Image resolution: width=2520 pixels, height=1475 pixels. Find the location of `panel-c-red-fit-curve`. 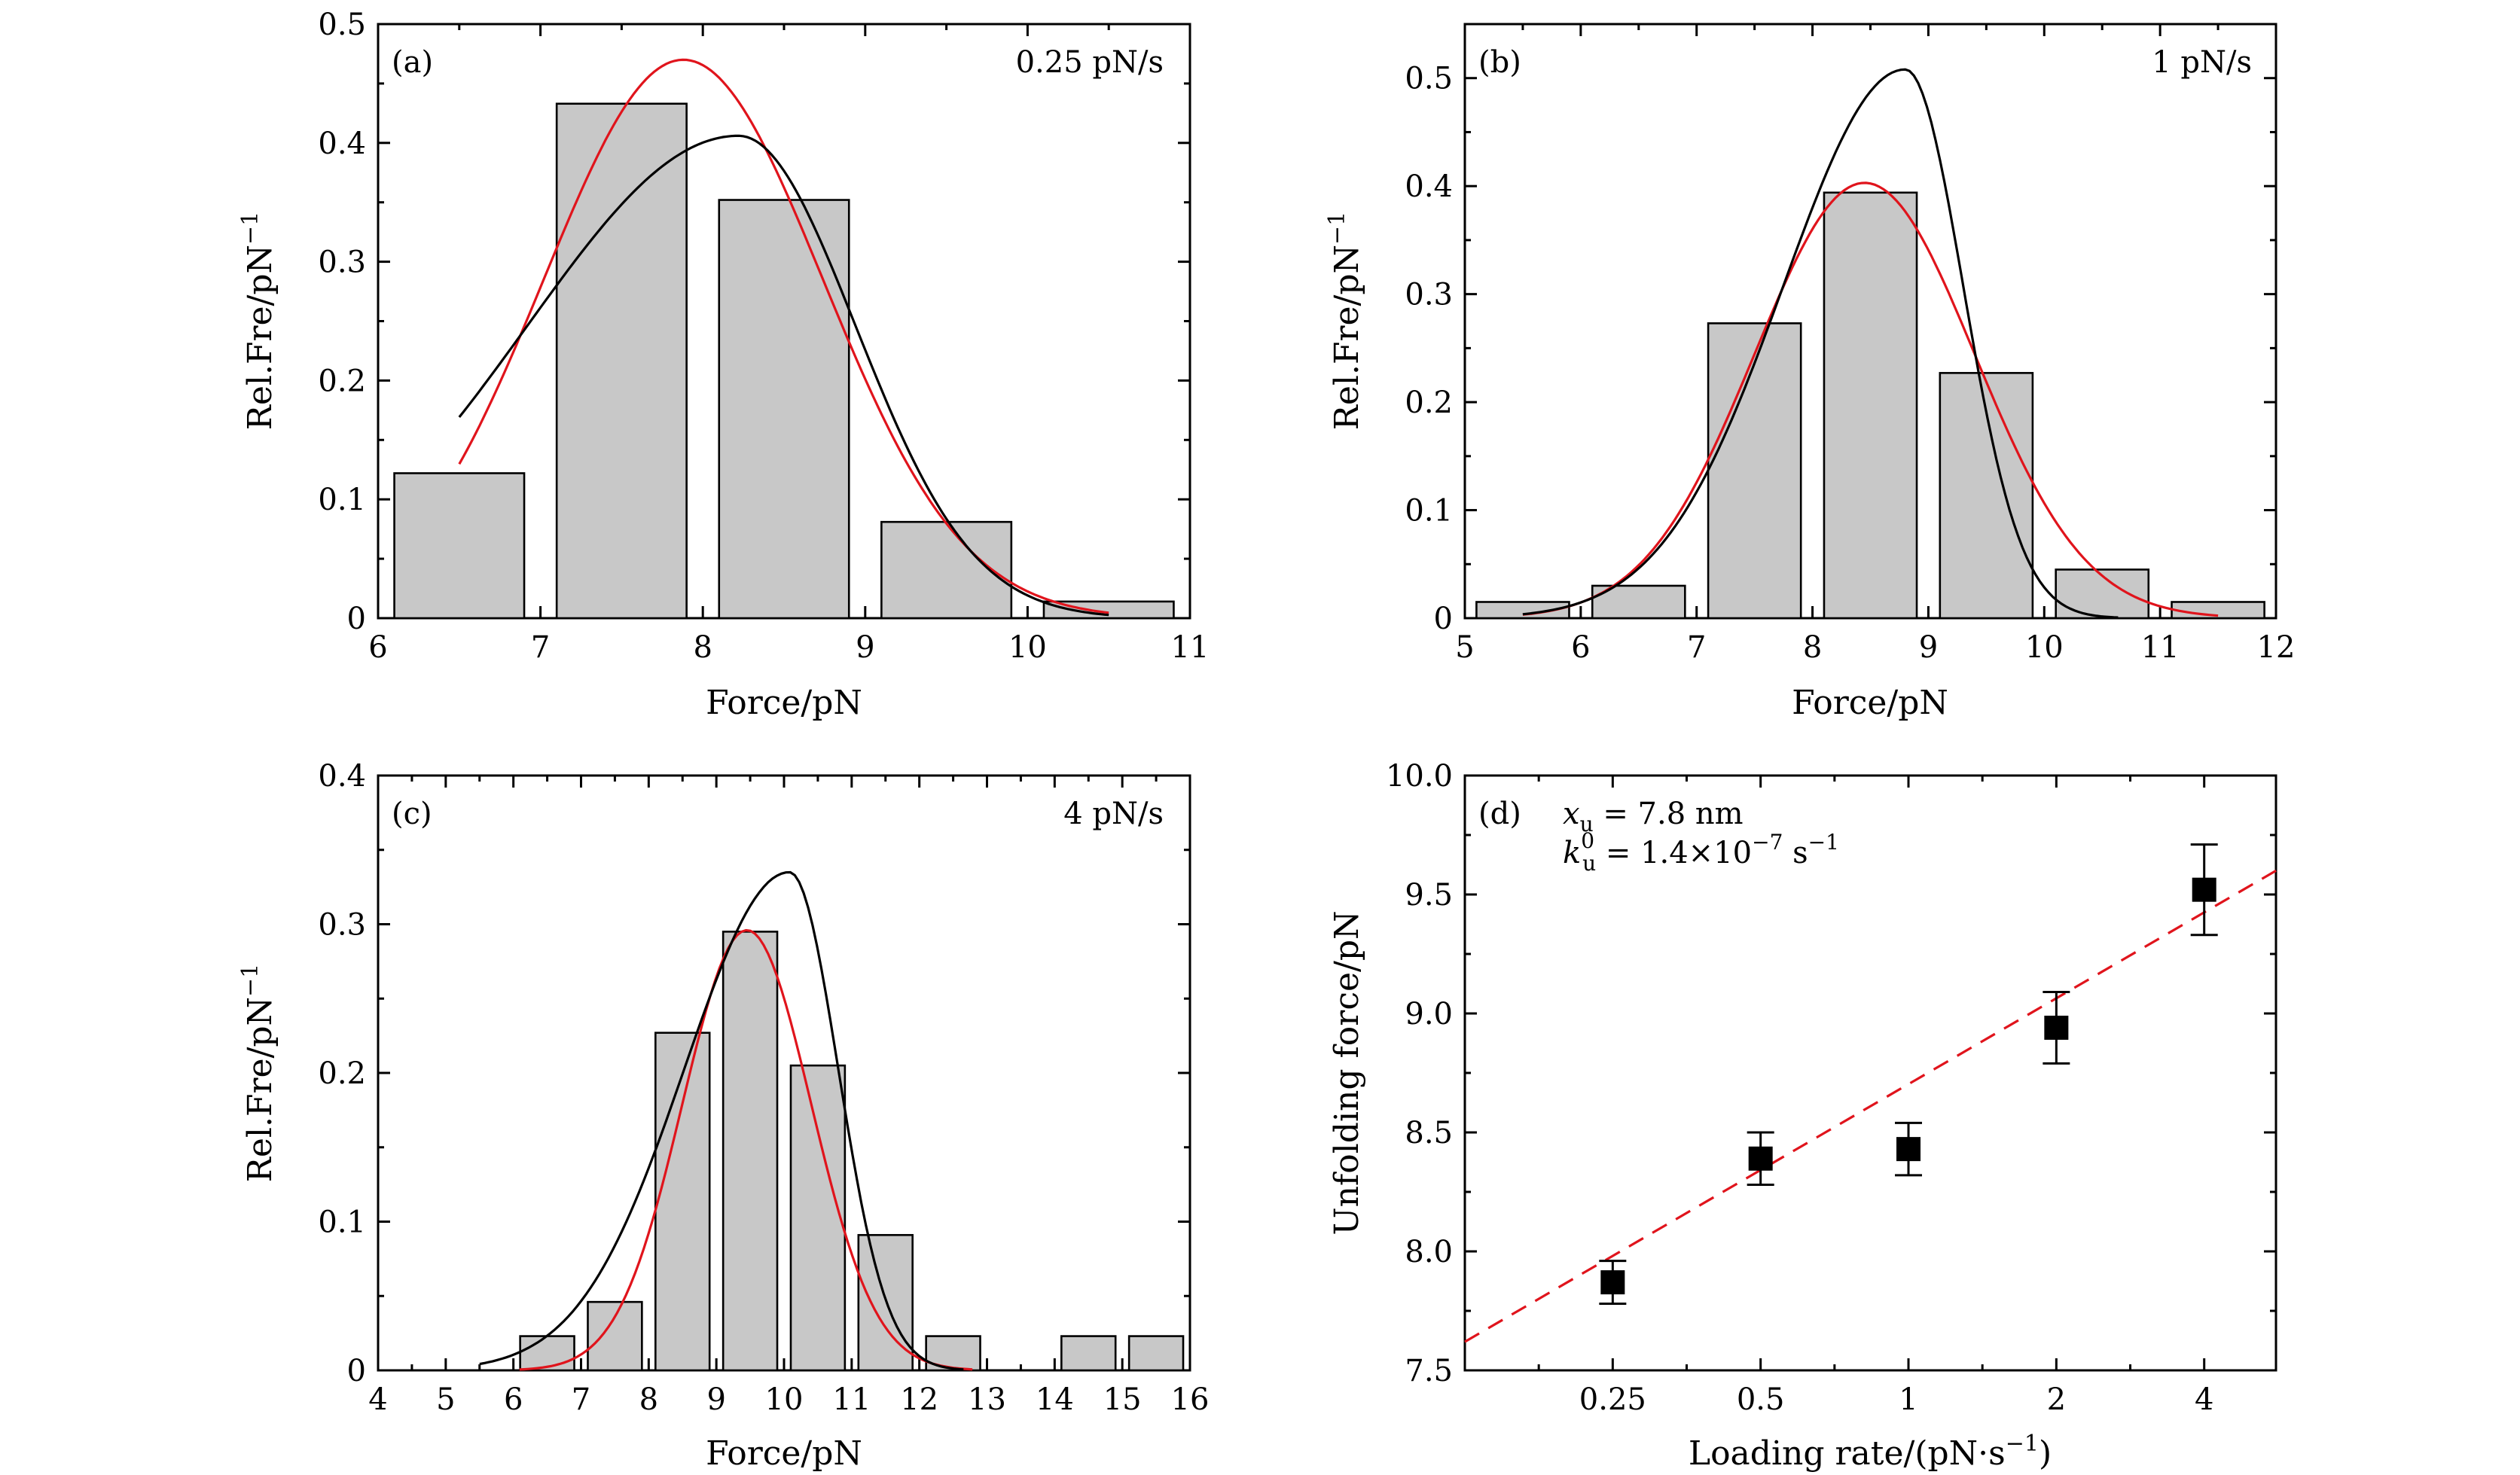

panel-c-red-fit-curve is located at coordinates (746, 1149).